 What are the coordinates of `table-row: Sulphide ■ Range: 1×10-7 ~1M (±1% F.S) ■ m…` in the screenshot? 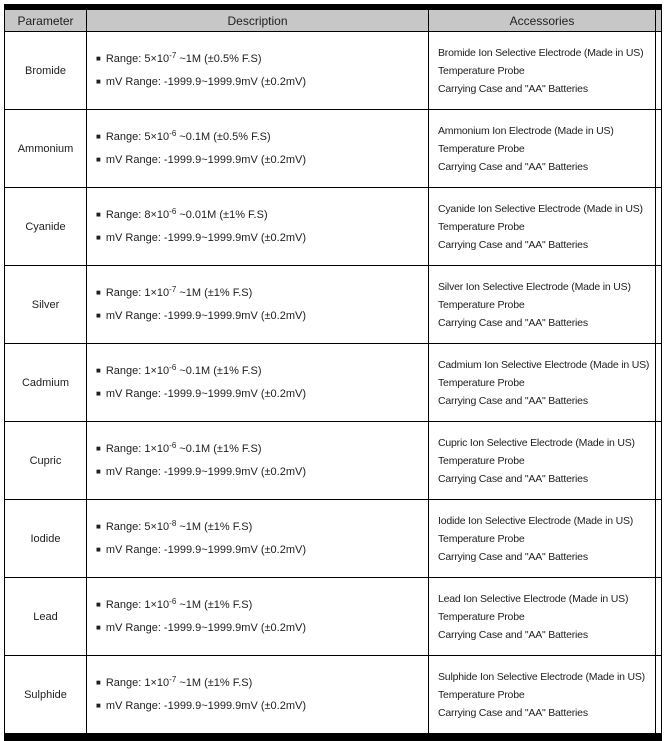 It's located at (333, 694).